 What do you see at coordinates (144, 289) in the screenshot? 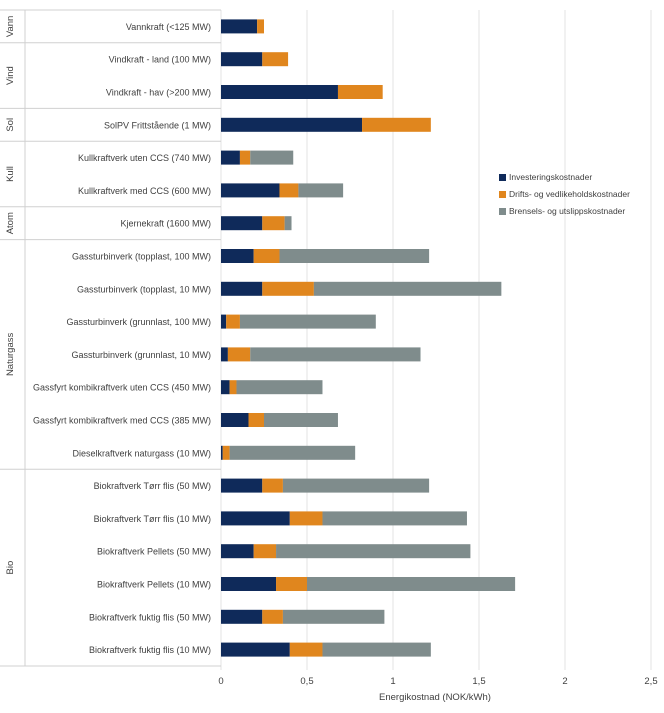
I see `category-label: Gassturbinverk (topplast, 10 MW)` at bounding box center [144, 289].